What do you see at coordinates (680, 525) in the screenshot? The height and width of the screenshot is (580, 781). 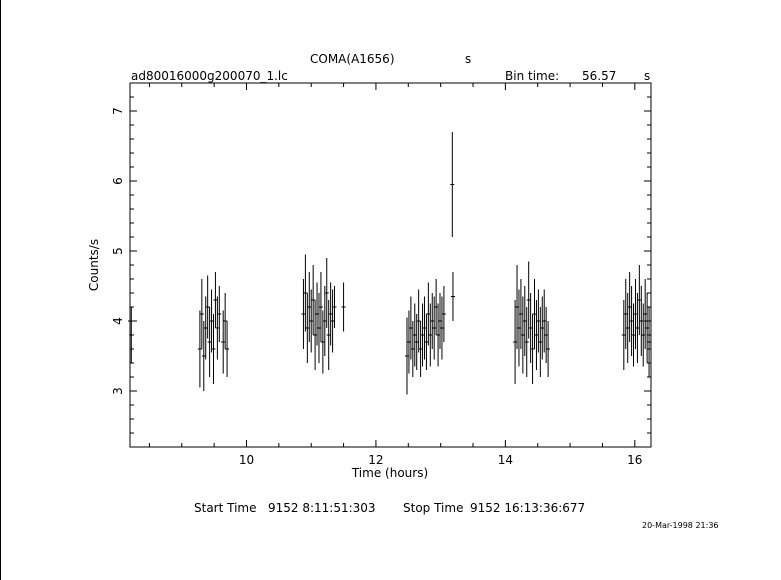 I see `date-stamp: 20-Mar-1998 21:36` at bounding box center [680, 525].